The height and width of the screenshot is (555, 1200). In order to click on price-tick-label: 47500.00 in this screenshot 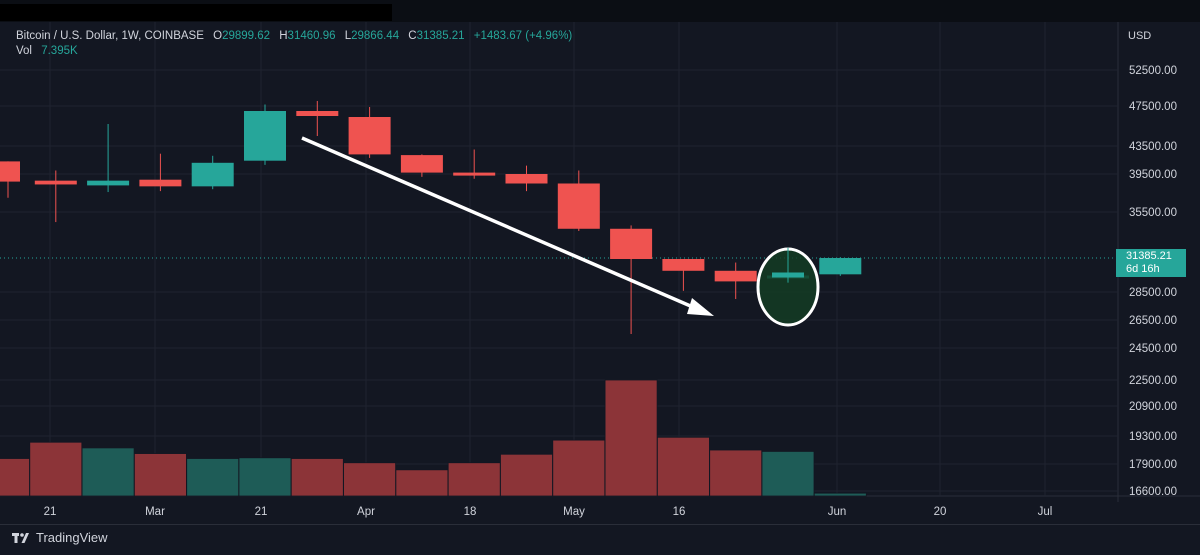, I will do `click(1153, 107)`.